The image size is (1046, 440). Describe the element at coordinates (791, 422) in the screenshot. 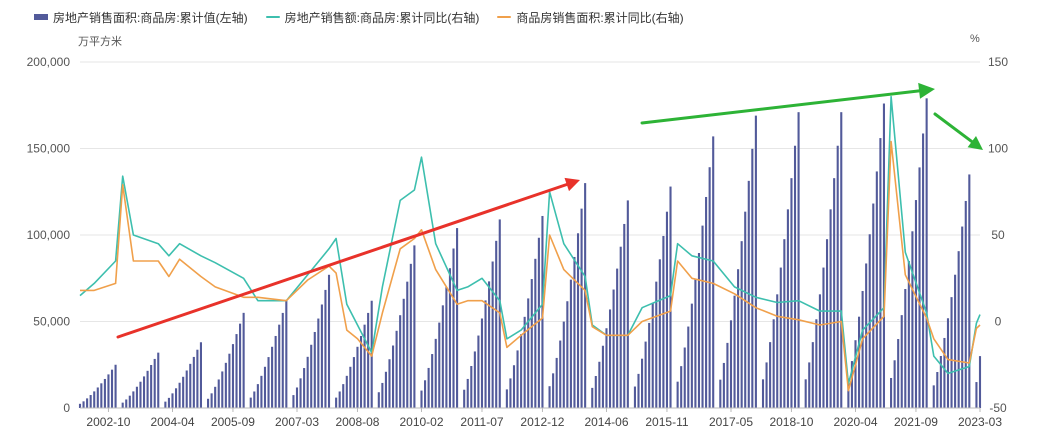

I see `x-tick-label: 2018-10` at that location.